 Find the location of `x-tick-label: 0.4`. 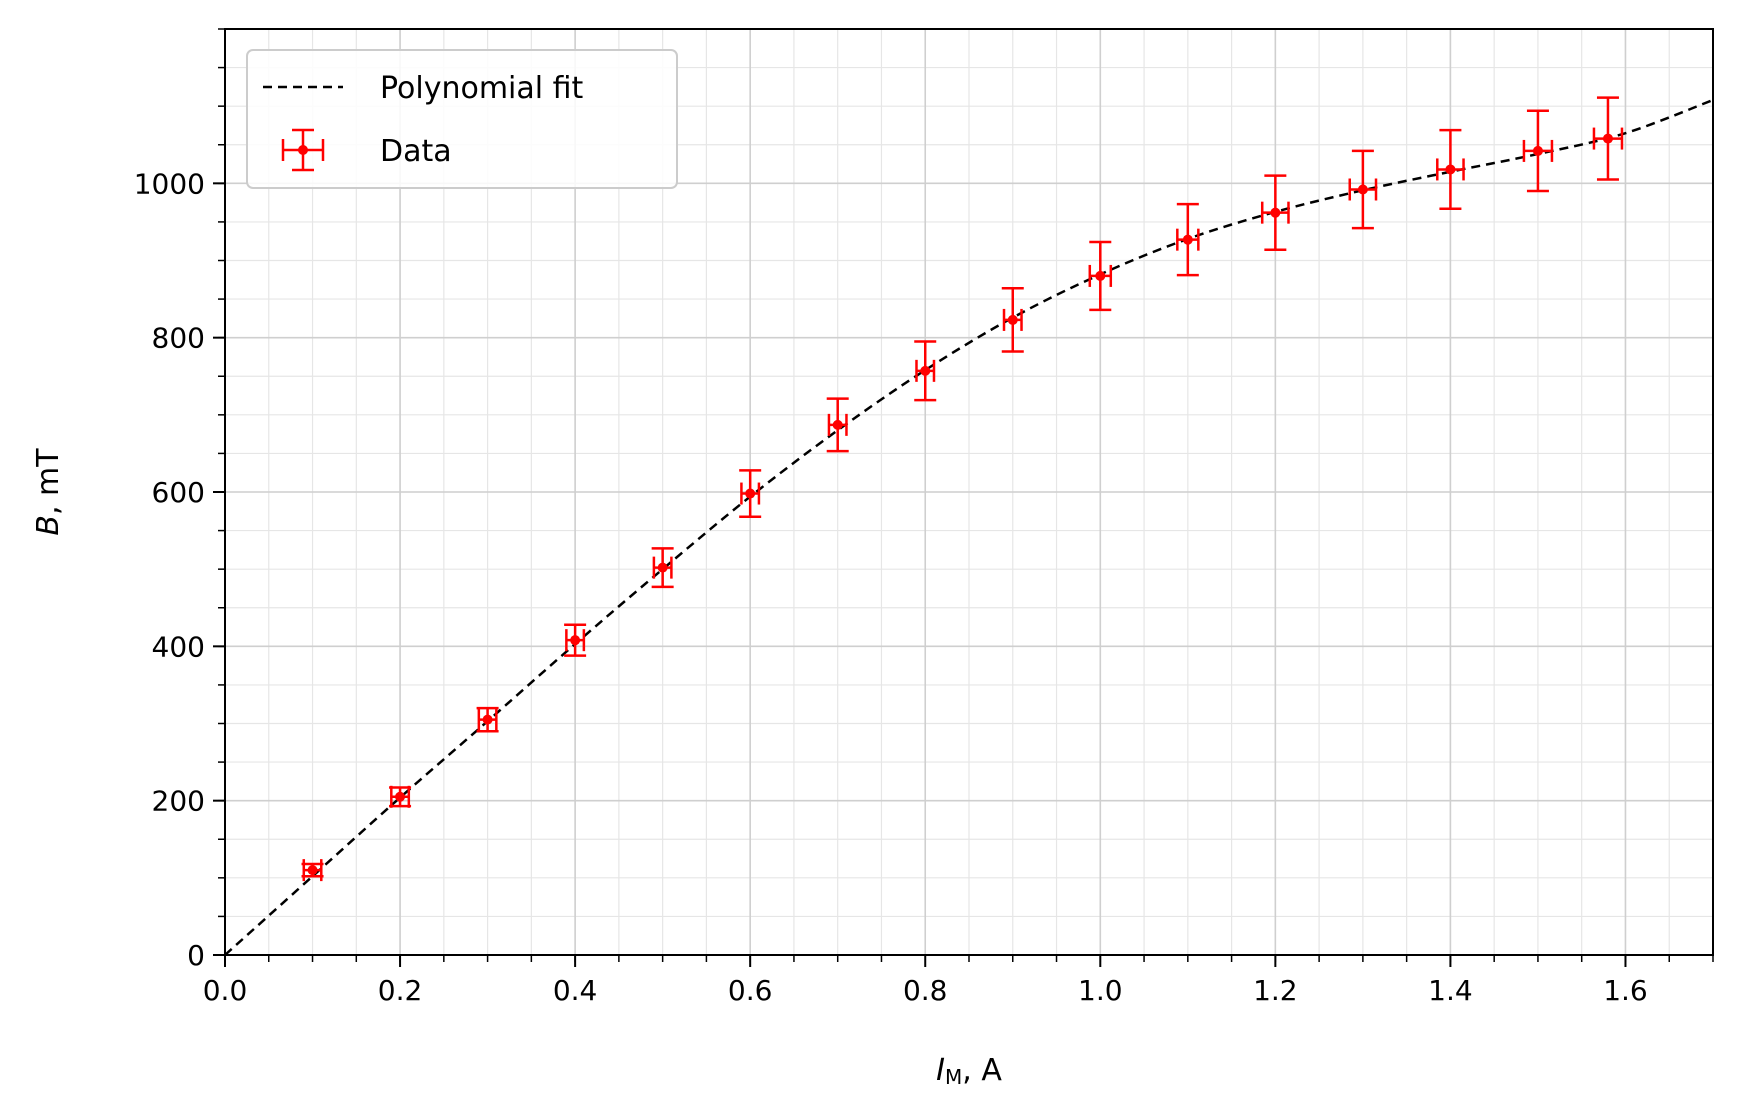

x-tick-label: 0.4 is located at coordinates (575, 990).